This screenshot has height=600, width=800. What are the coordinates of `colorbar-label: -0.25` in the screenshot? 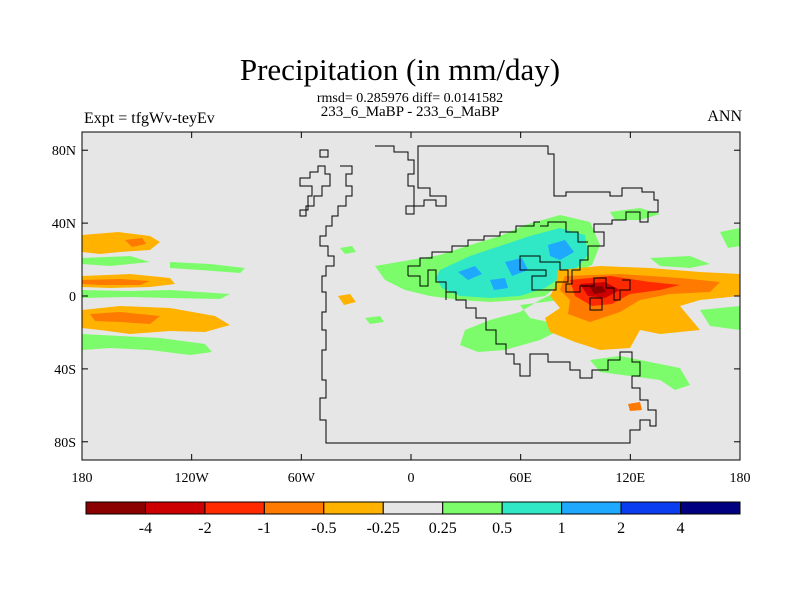 It's located at (383, 528).